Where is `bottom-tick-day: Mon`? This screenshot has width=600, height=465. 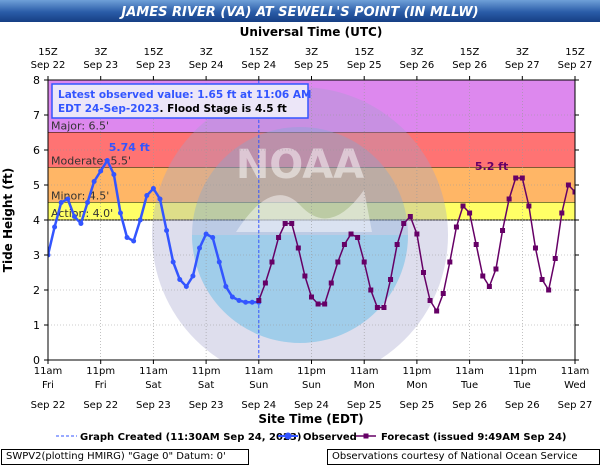
bottom-tick-day: Mon is located at coordinates (416, 385).